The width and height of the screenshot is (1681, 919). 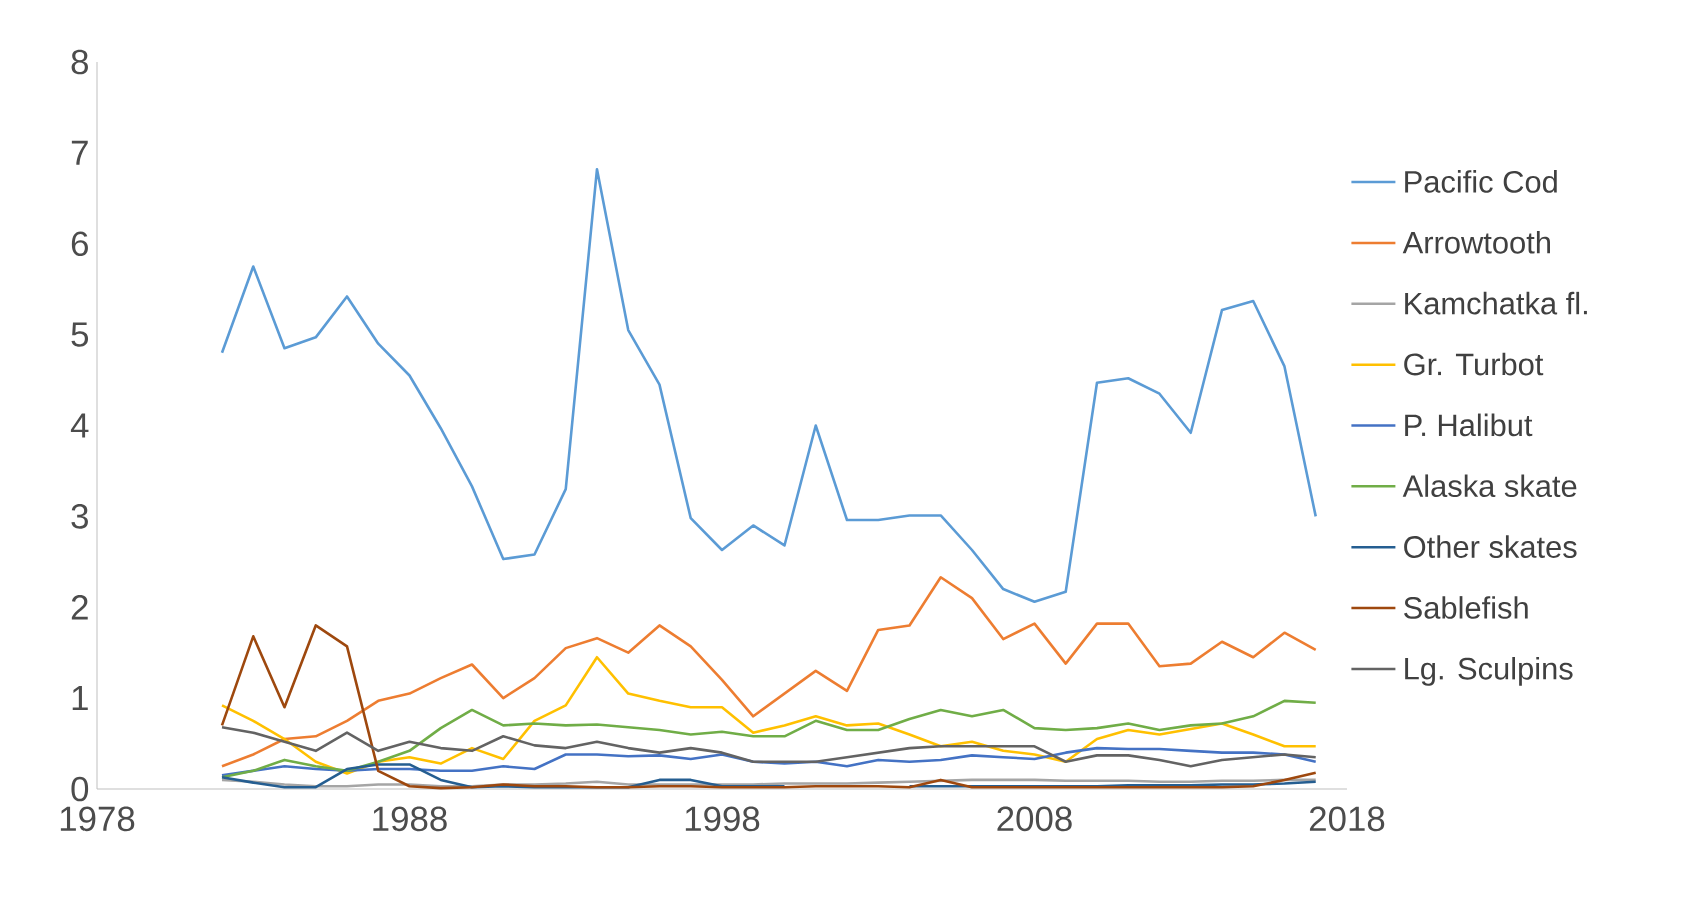 I want to click on legend-label: Sablefish, so click(x=1466, y=607).